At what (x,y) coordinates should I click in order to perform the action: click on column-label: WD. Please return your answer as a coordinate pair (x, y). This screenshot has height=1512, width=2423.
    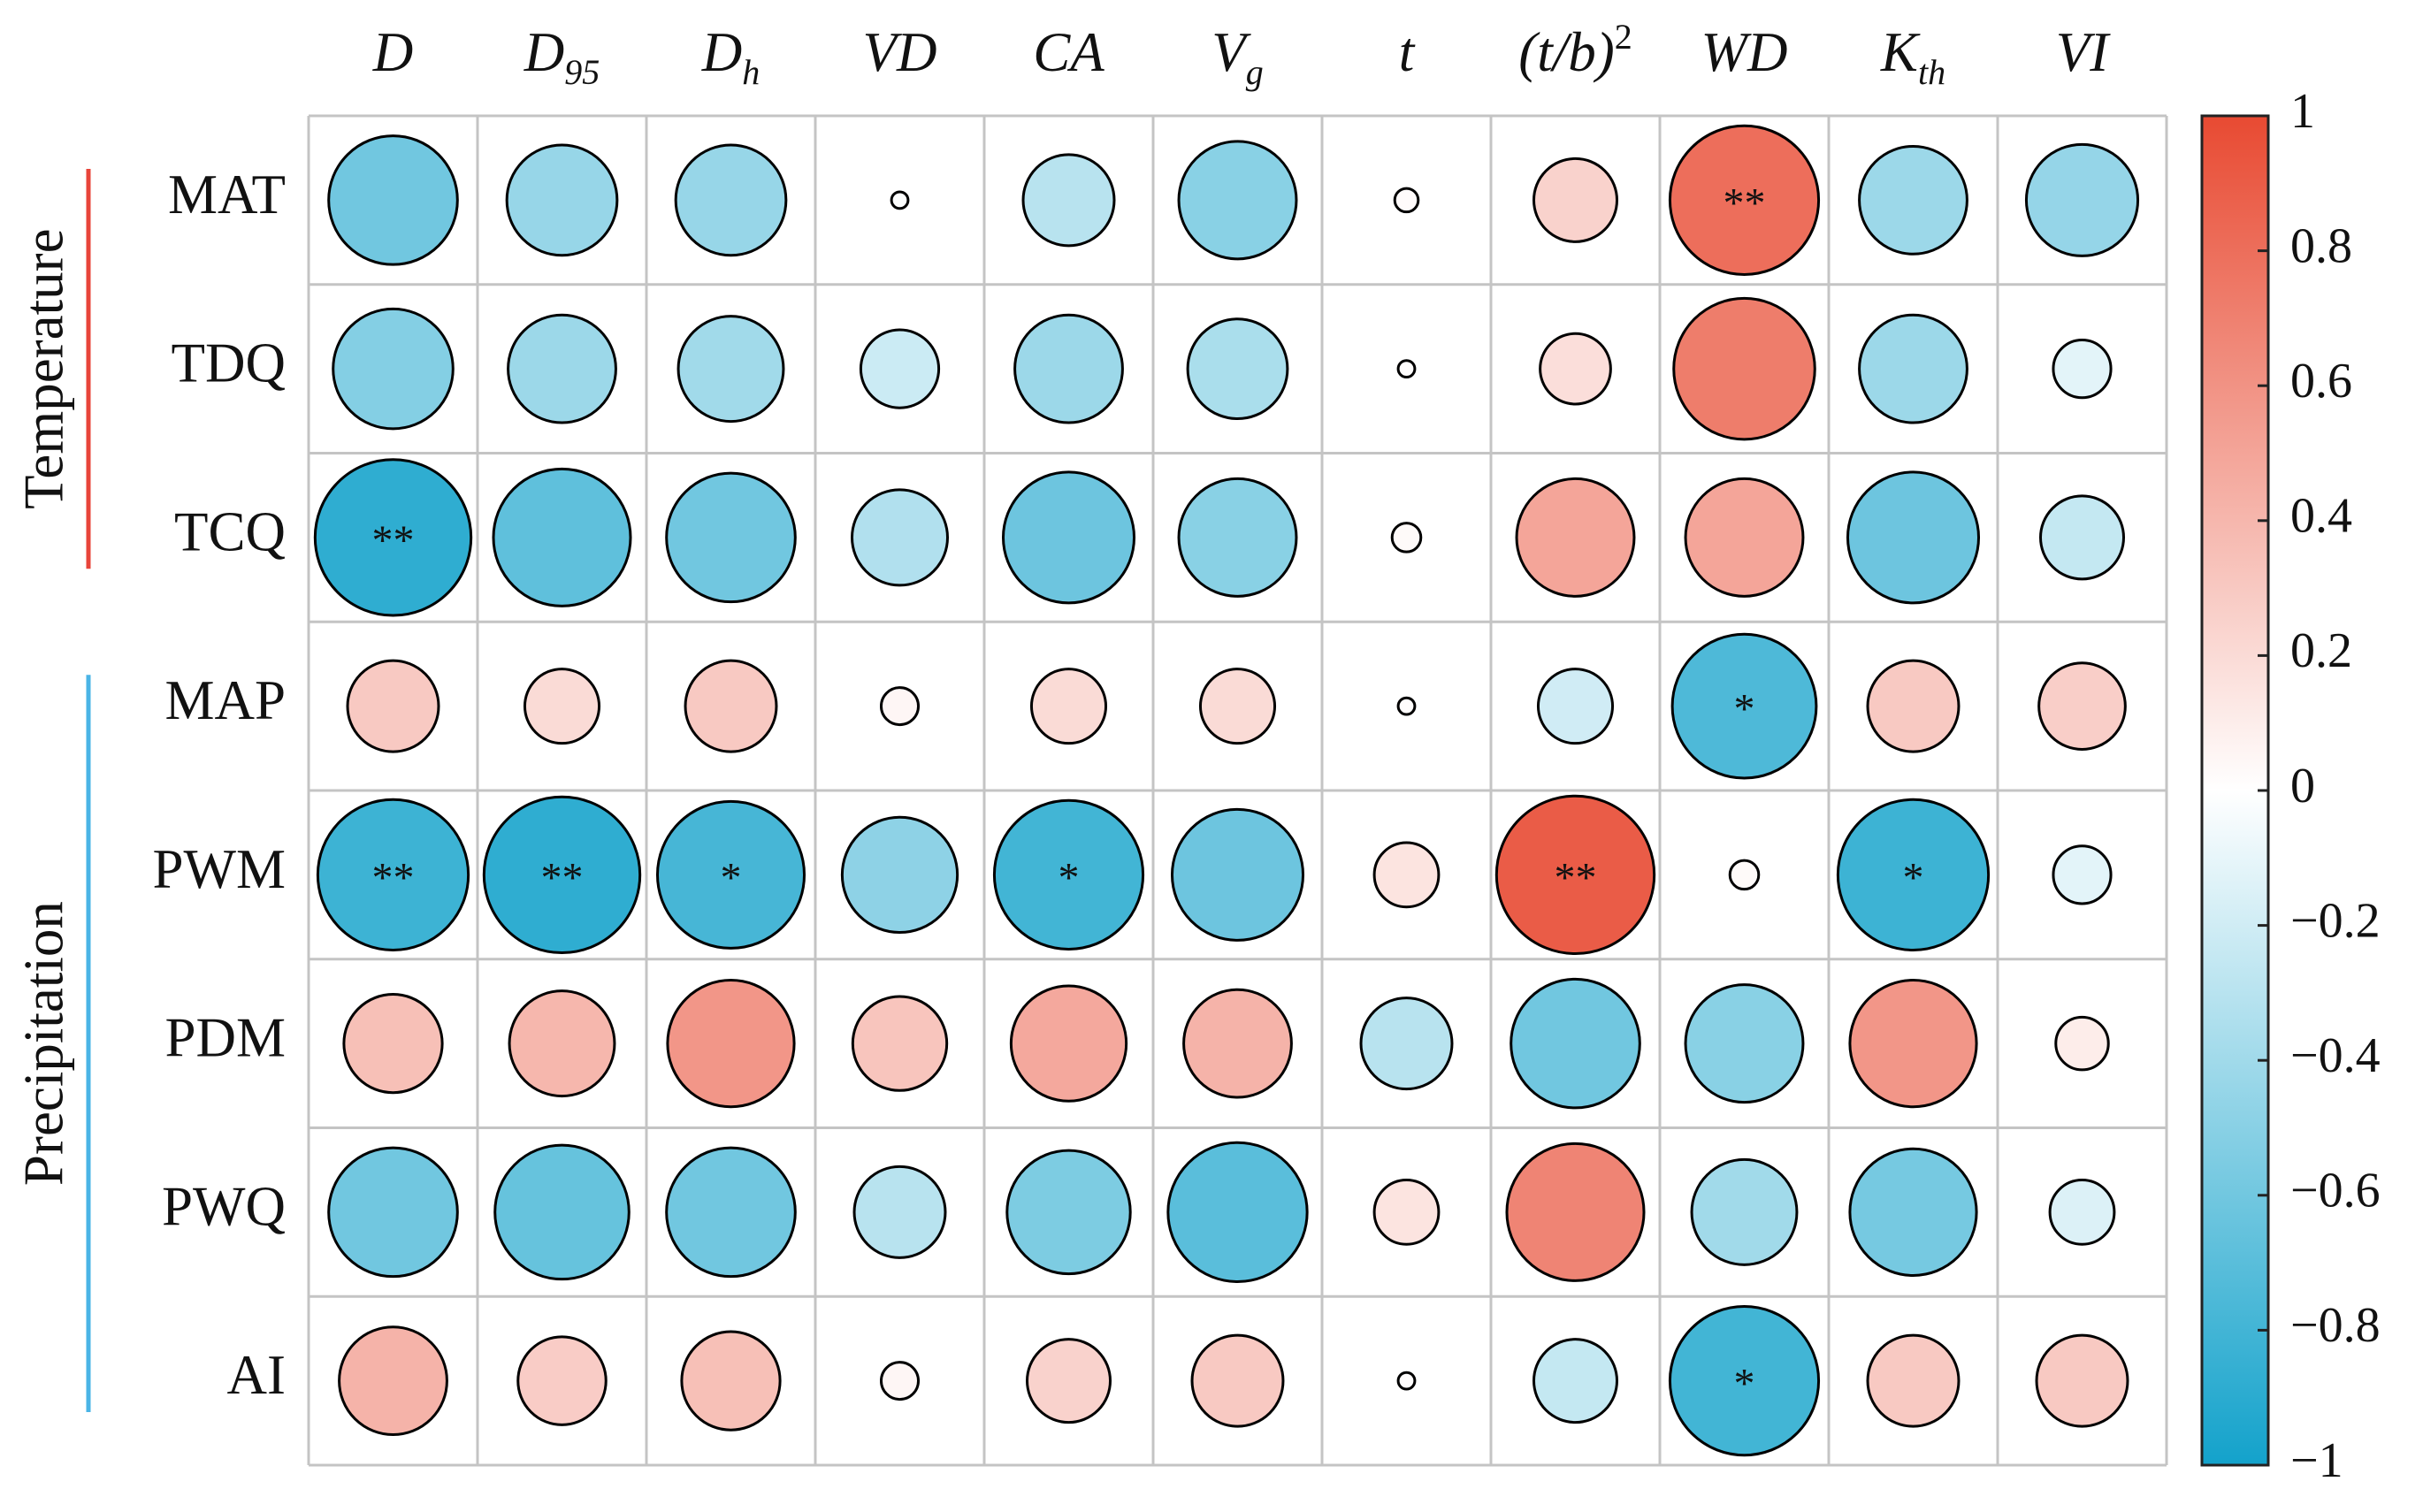
    Looking at the image, I should click on (1744, 52).